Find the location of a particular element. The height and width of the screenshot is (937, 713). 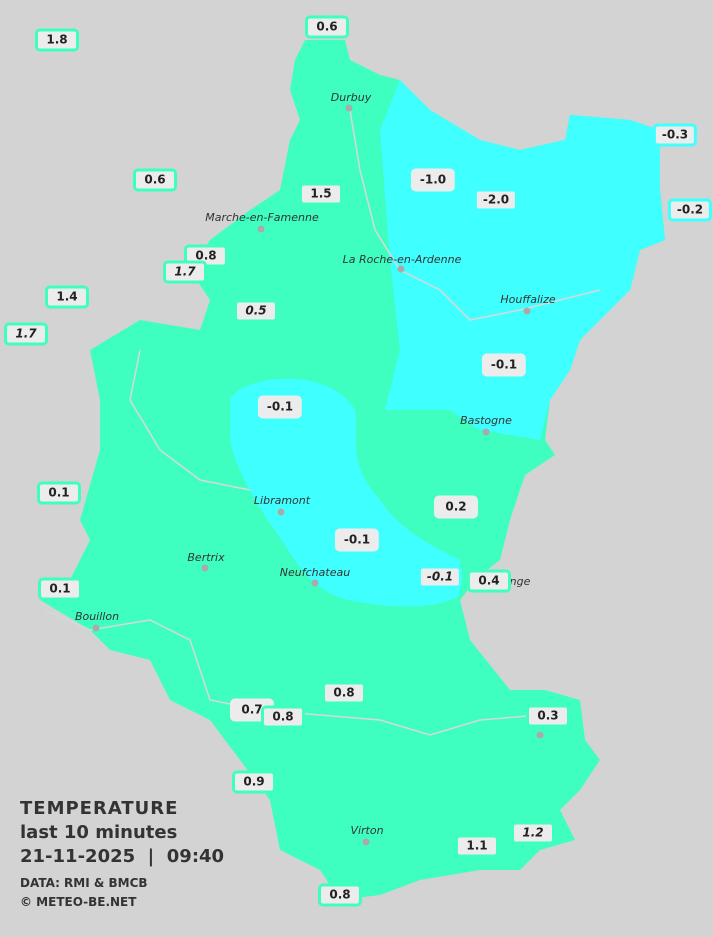

station-value: 0.5 is located at coordinates (256, 311).